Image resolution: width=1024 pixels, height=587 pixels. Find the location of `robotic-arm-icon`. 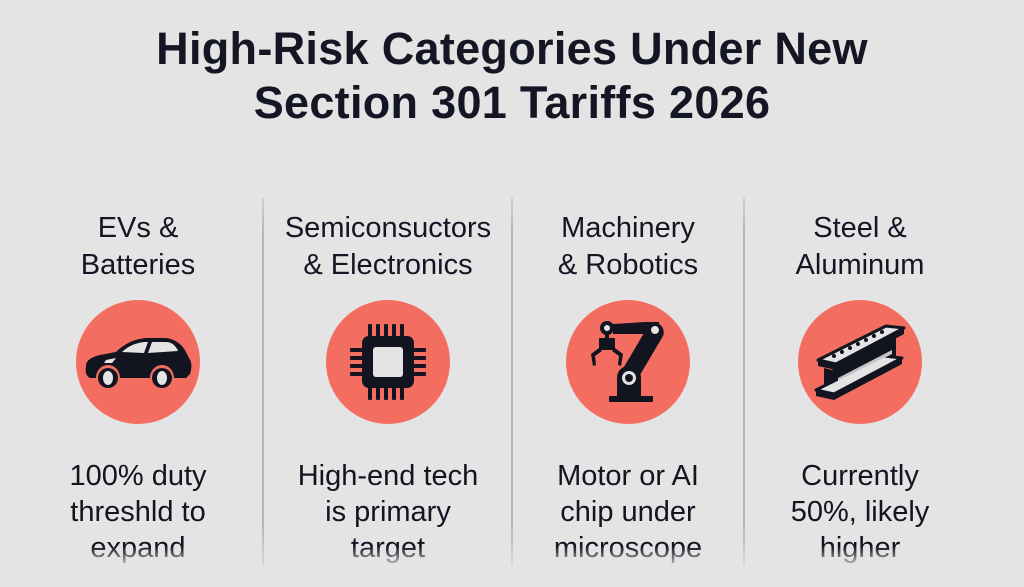

robotic-arm-icon is located at coordinates (627, 361).